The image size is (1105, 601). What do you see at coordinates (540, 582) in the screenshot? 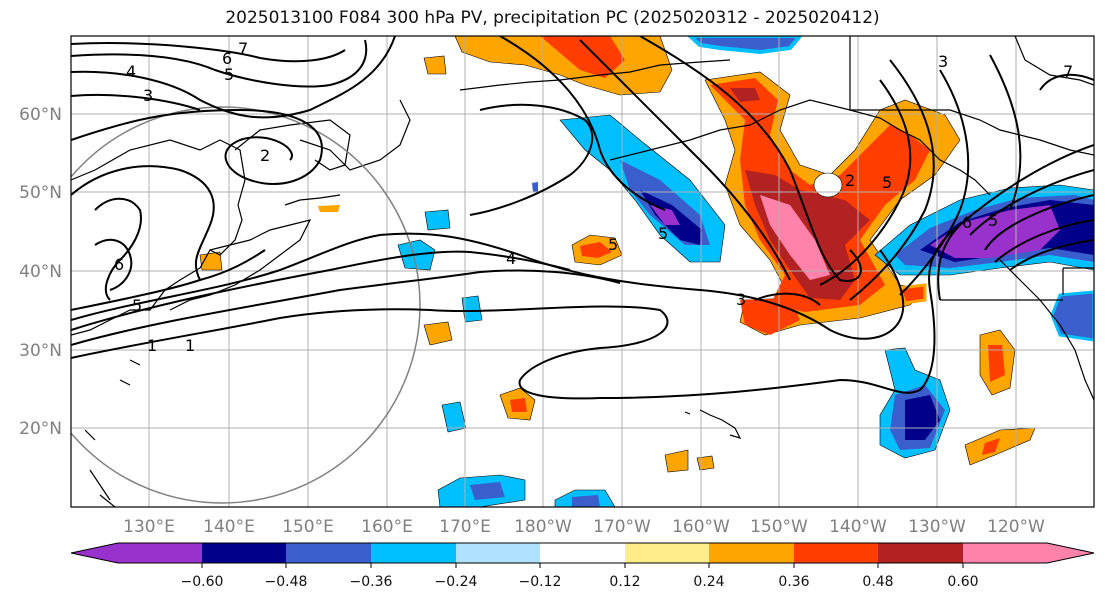
I see `colorbar-tick-label: −0.12` at bounding box center [540, 582].